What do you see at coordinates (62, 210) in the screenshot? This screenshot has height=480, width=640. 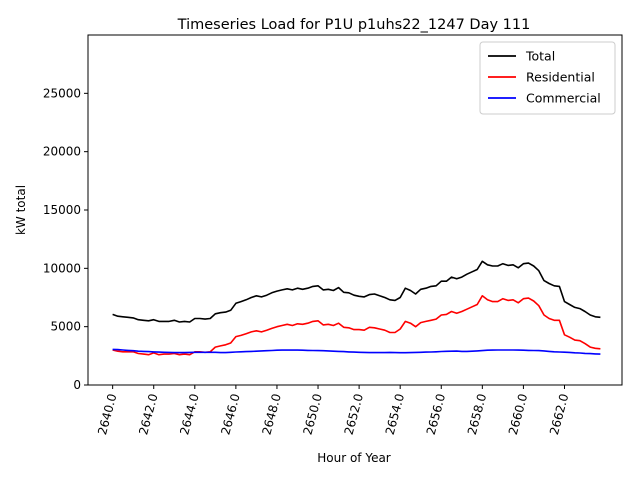 I see `y-tick-label: 15000` at bounding box center [62, 210].